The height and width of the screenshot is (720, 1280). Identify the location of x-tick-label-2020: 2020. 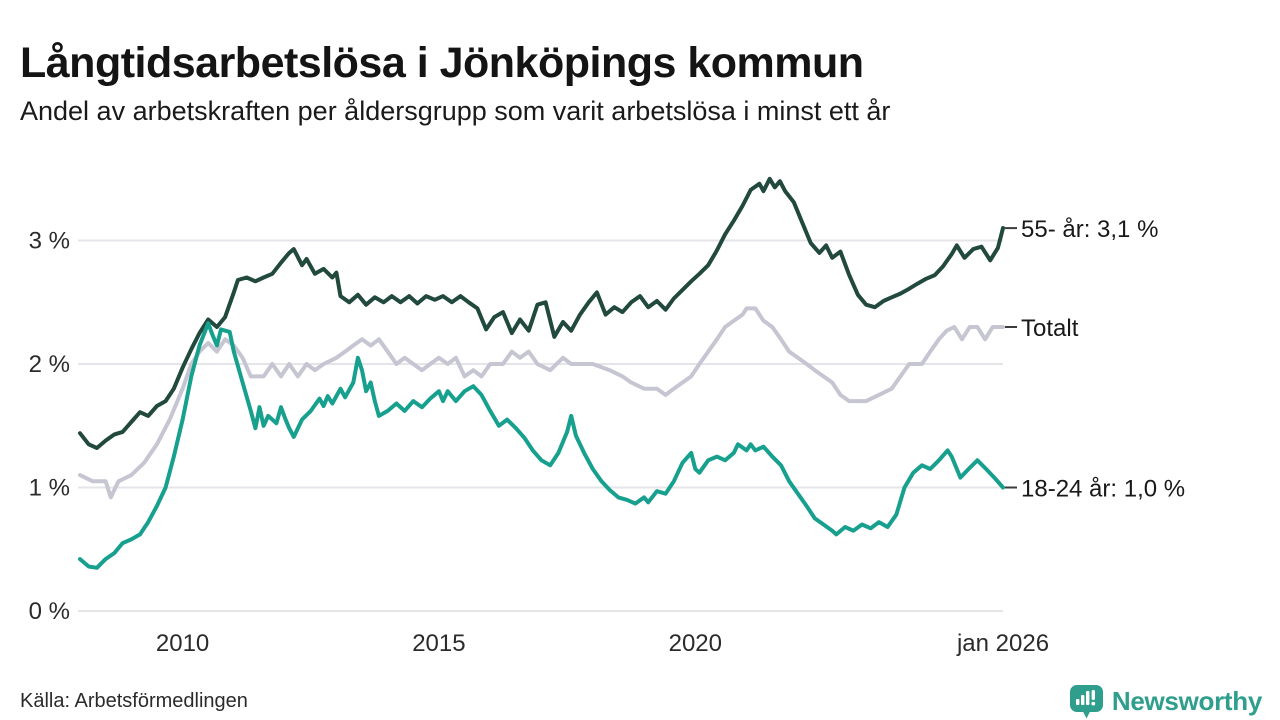
(695, 643).